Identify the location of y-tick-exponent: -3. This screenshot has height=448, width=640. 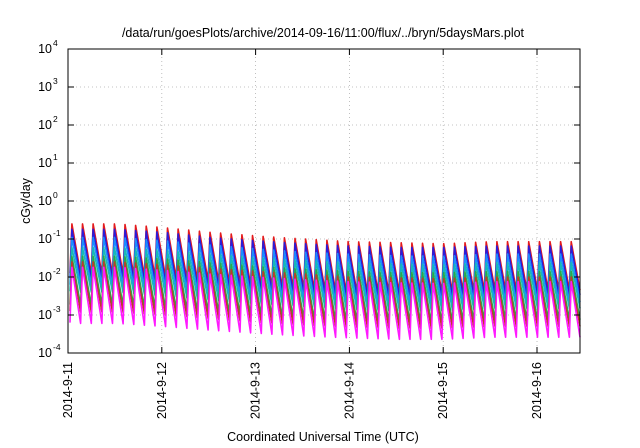
(57, 309).